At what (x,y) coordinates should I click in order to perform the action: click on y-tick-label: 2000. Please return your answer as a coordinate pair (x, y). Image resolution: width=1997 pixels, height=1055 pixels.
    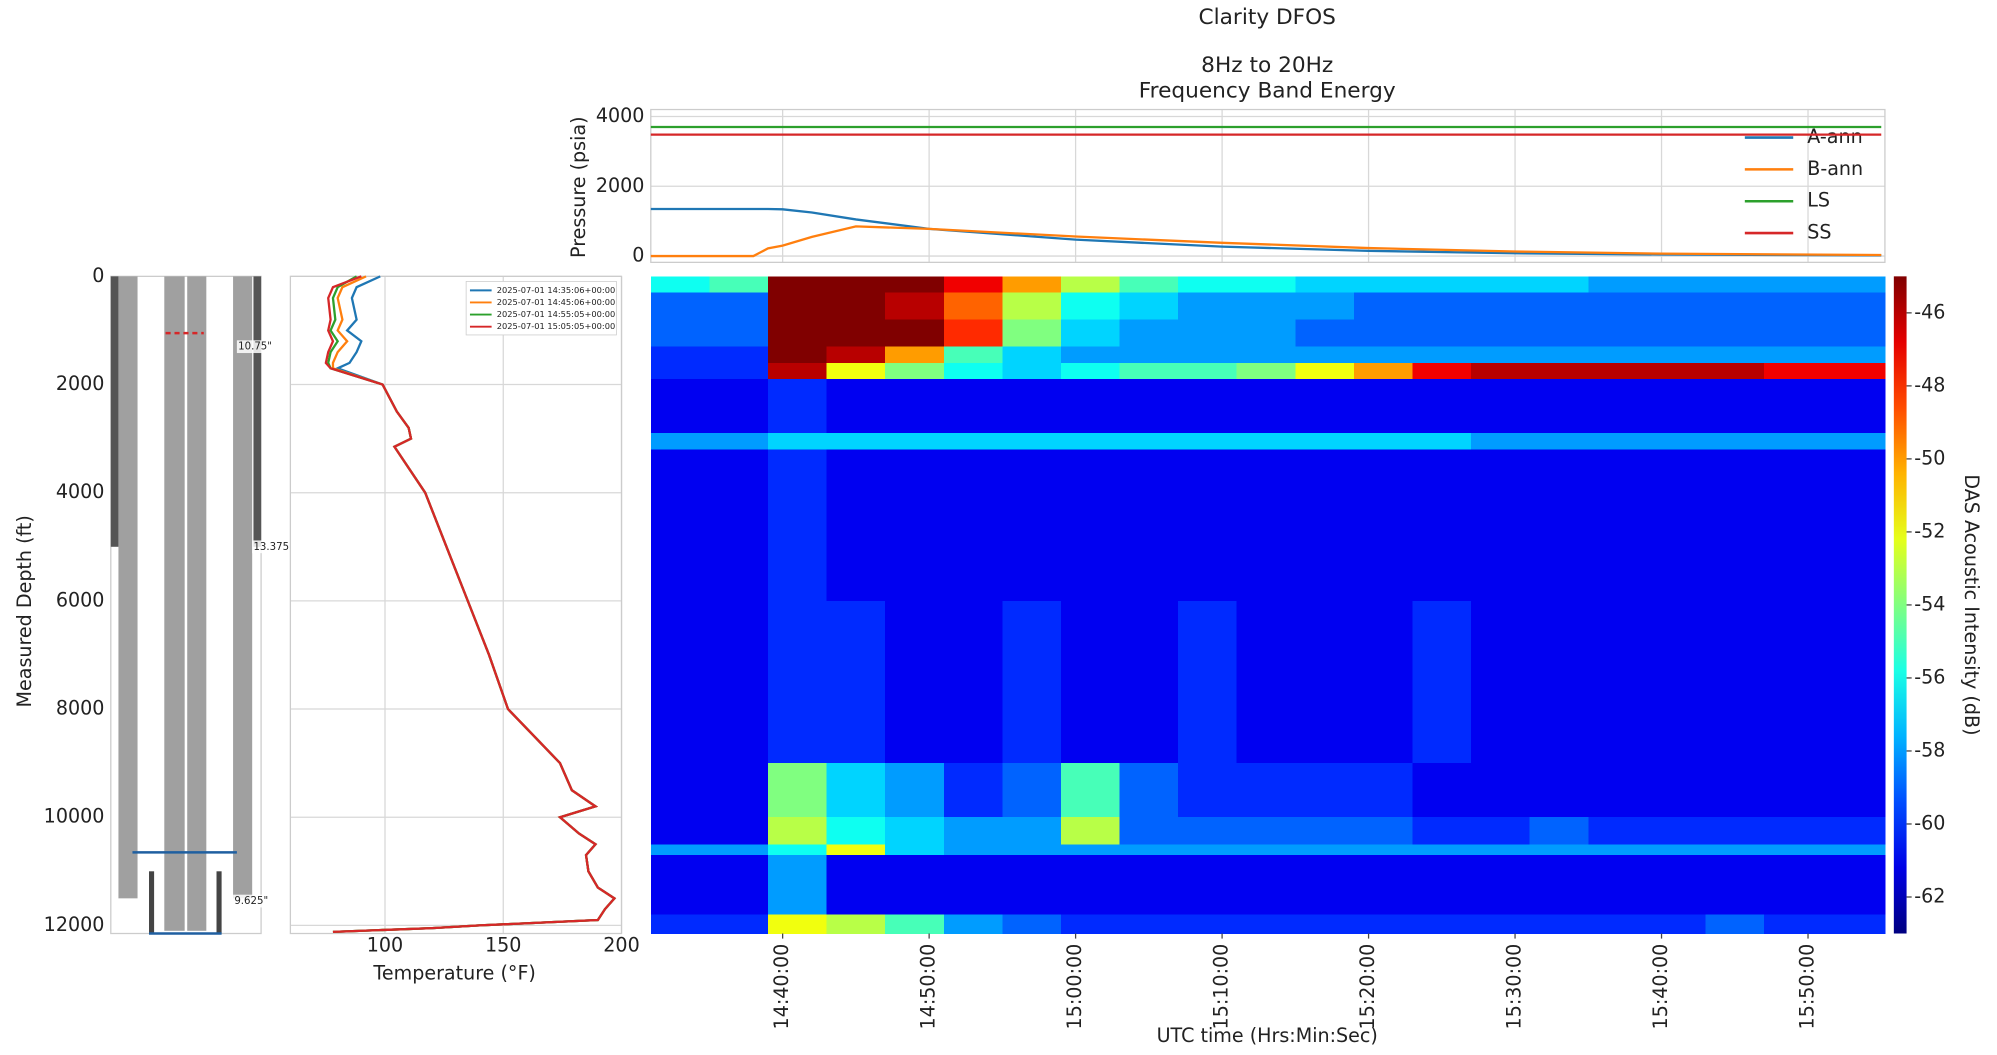
    Looking at the image, I should click on (620, 185).